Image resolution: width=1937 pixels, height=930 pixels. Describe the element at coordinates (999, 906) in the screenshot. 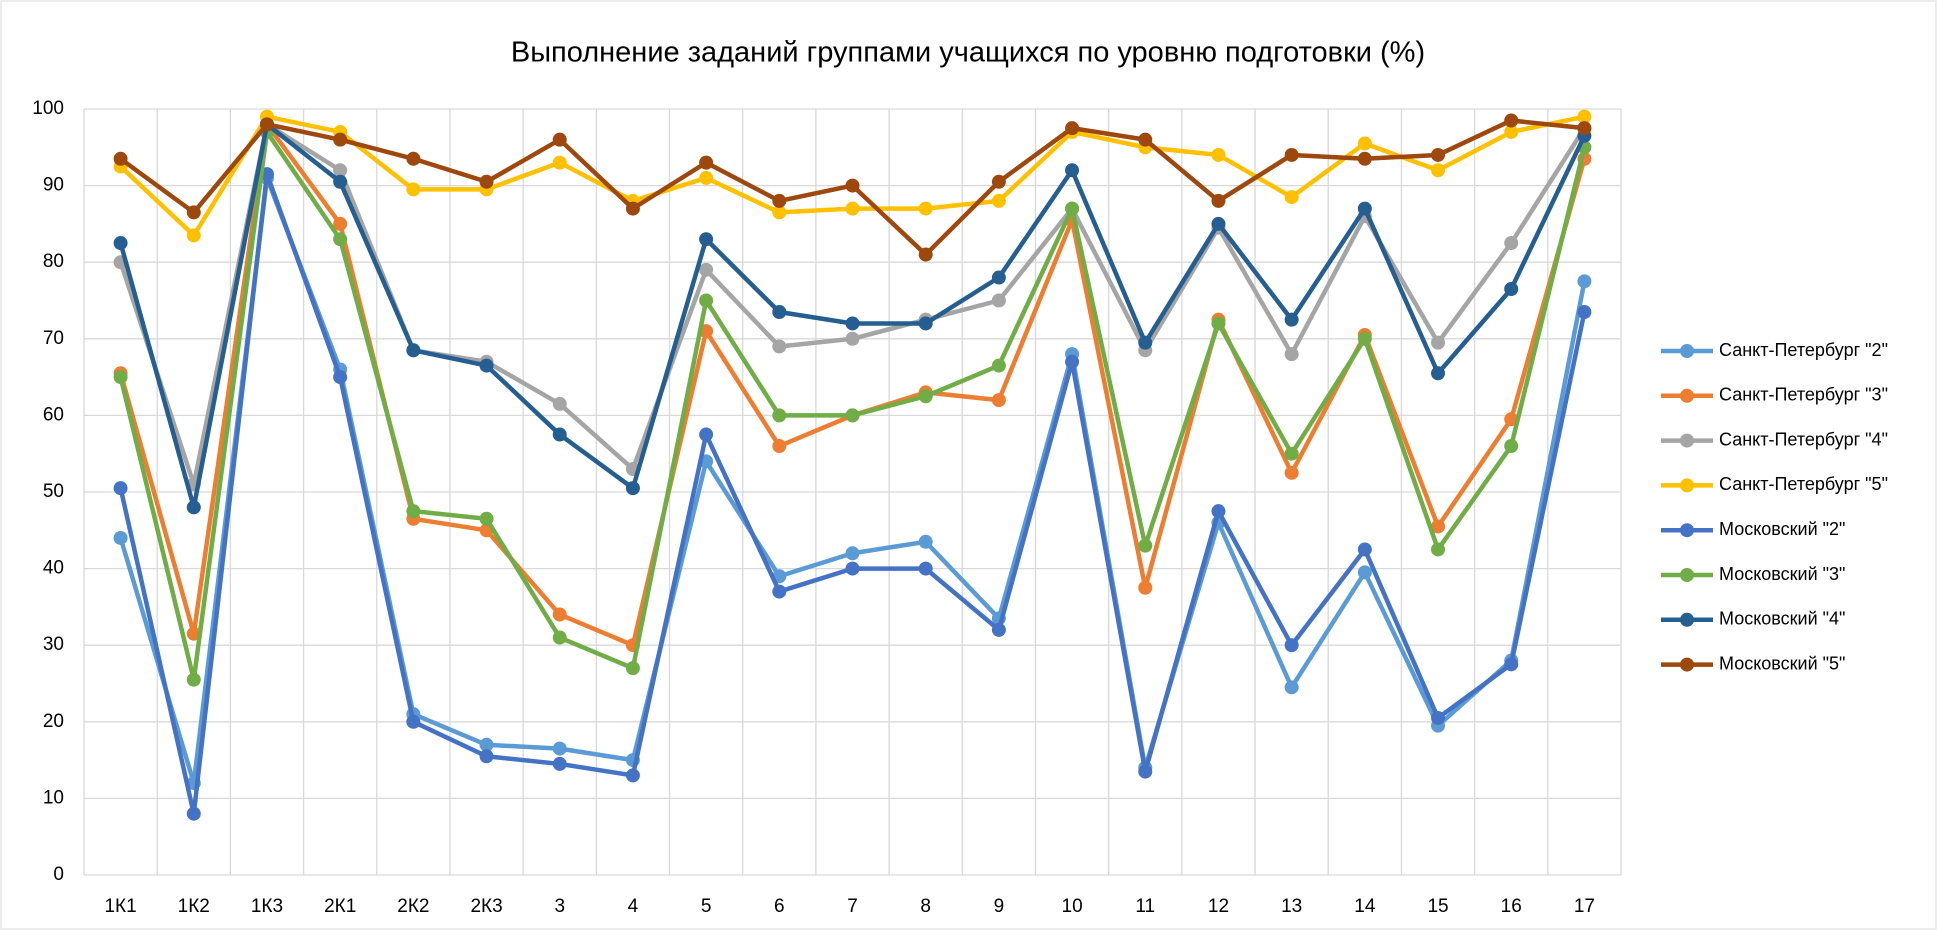

I see `x-tick-label: 9` at that location.